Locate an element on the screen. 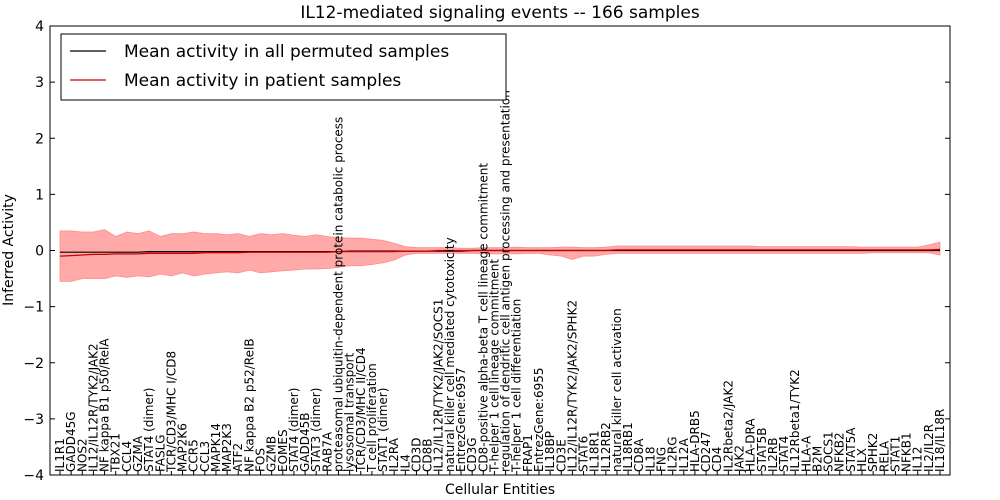 This screenshot has height=500, width=1000. x-tick-label: SOCS1 is located at coordinates (829, 451).